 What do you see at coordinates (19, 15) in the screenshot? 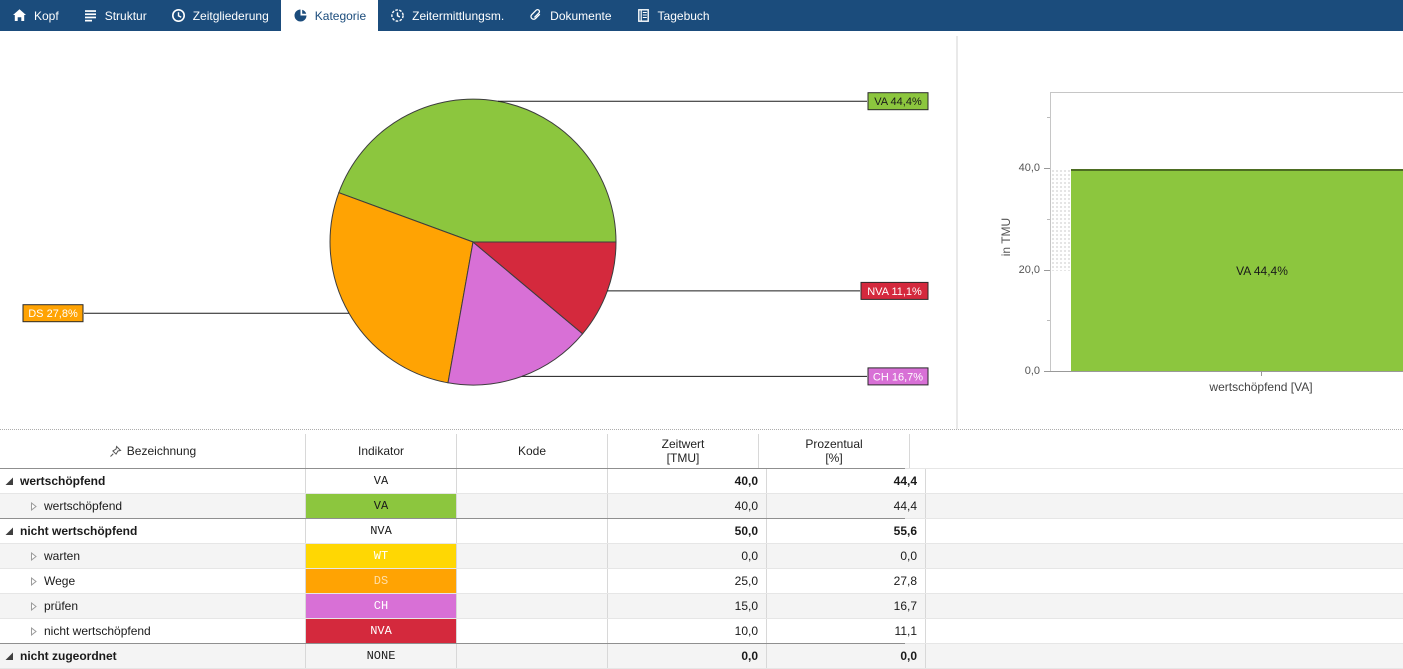
I see `home-icon` at bounding box center [19, 15].